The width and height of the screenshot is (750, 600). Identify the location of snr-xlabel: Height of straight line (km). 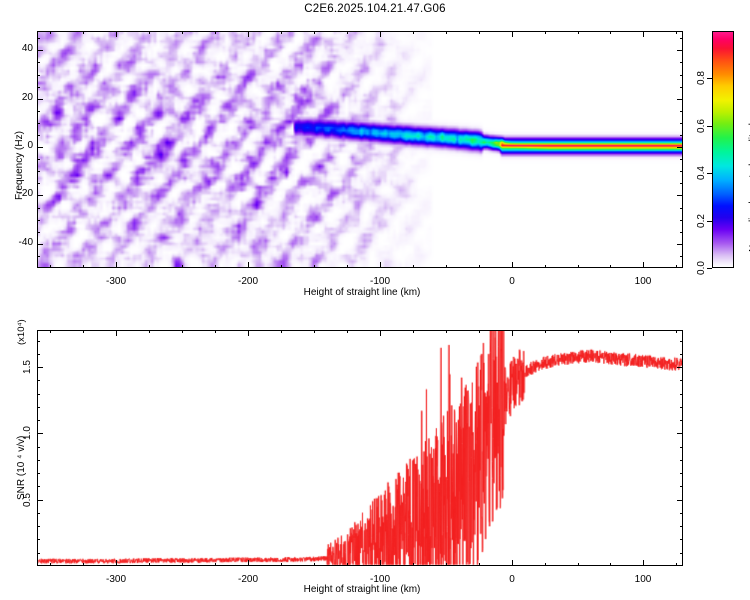
(362, 589).